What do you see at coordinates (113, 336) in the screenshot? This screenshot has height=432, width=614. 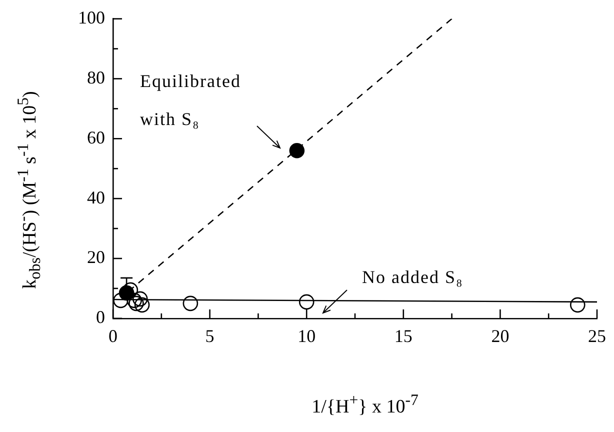 I see `x-tick-label: 0` at bounding box center [113, 336].